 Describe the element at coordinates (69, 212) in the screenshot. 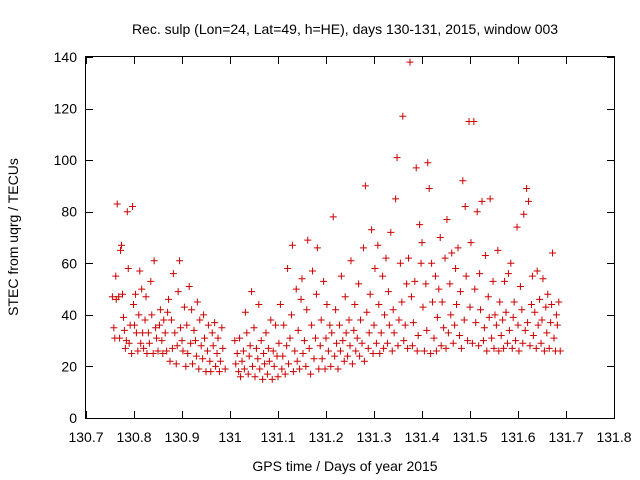

I see `y-tick-label: 80` at that location.